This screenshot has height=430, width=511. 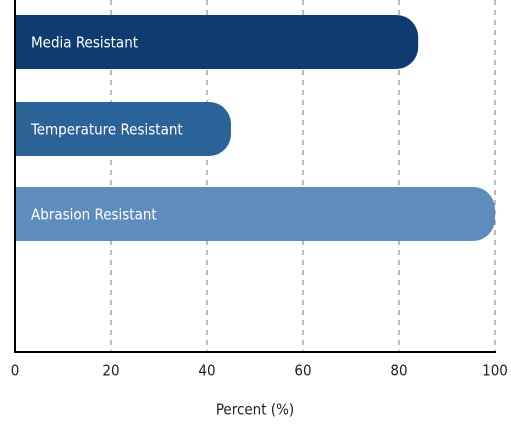 I want to click on x-tick-label: 20, so click(x=110, y=371).